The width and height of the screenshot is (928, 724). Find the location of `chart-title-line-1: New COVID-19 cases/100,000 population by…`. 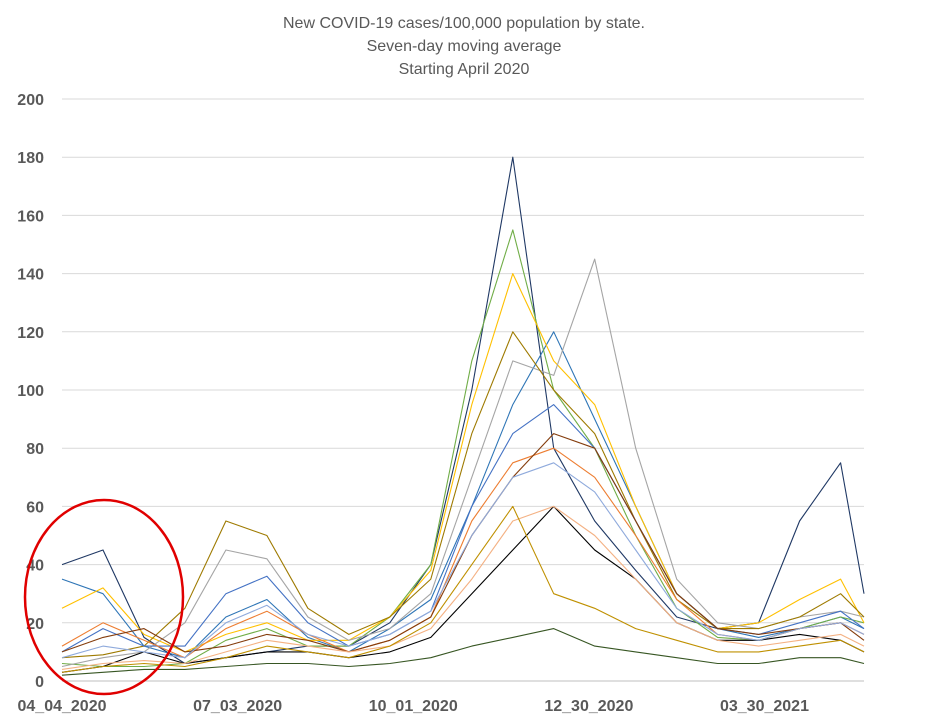

chart-title-line-1: New COVID-19 cases/100,000 population by… is located at coordinates (464, 23).